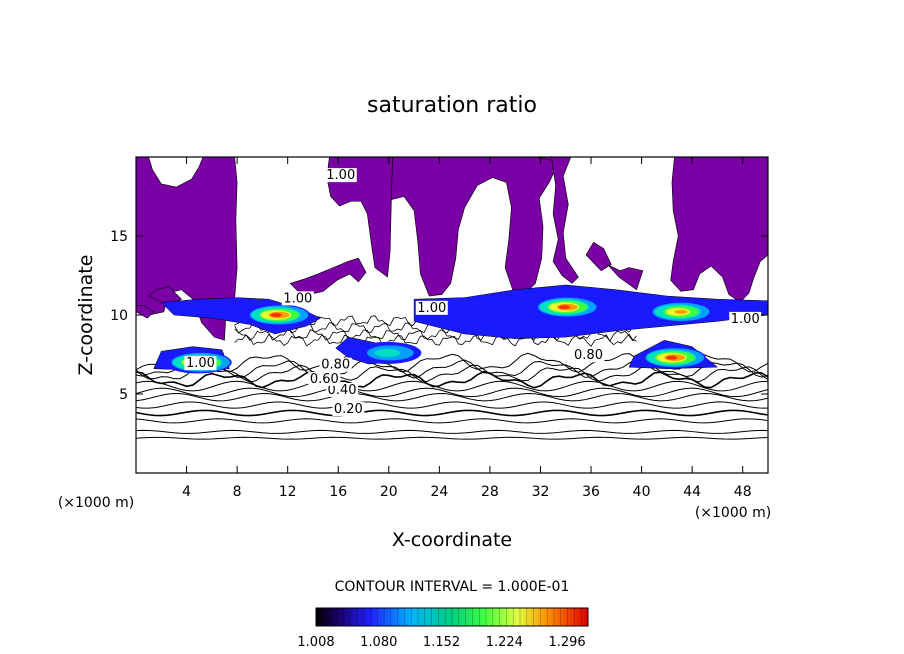 The height and width of the screenshot is (654, 904). I want to click on x-axis-title: X-coordinate, so click(452, 540).